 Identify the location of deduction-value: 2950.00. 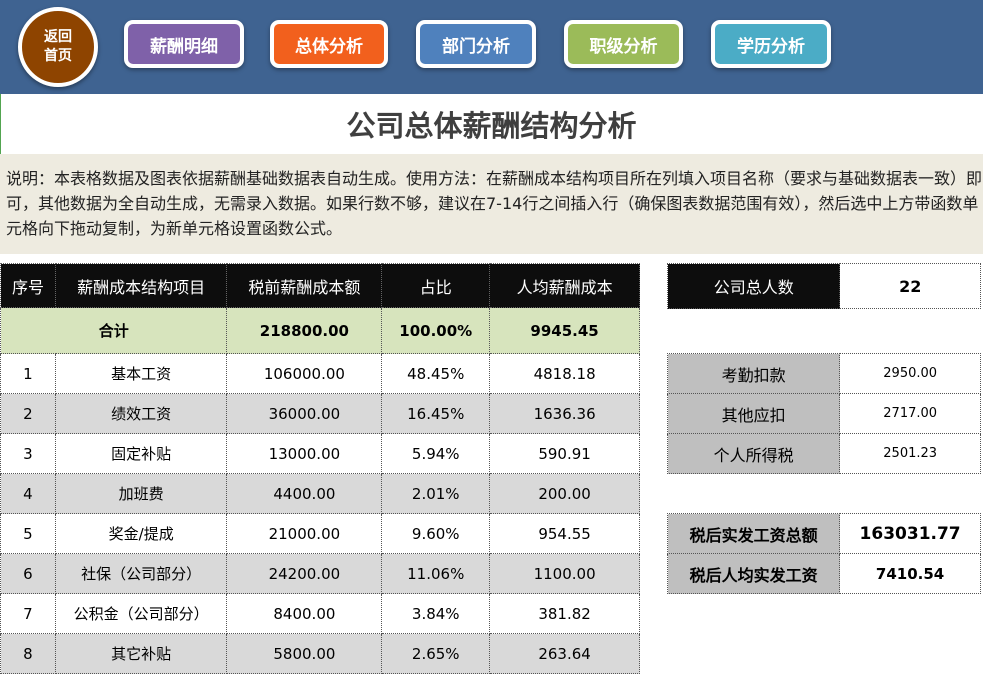
(910, 373).